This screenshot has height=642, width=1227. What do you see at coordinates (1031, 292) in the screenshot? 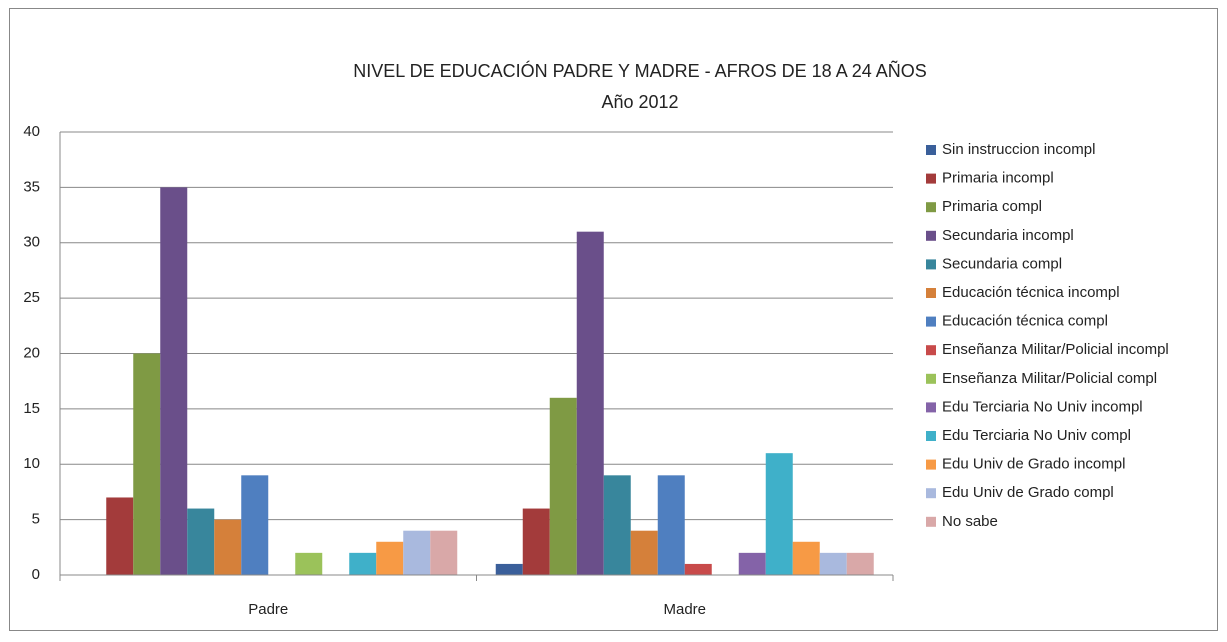
I see `legend-label: Educación técnica incompl` at bounding box center [1031, 292].